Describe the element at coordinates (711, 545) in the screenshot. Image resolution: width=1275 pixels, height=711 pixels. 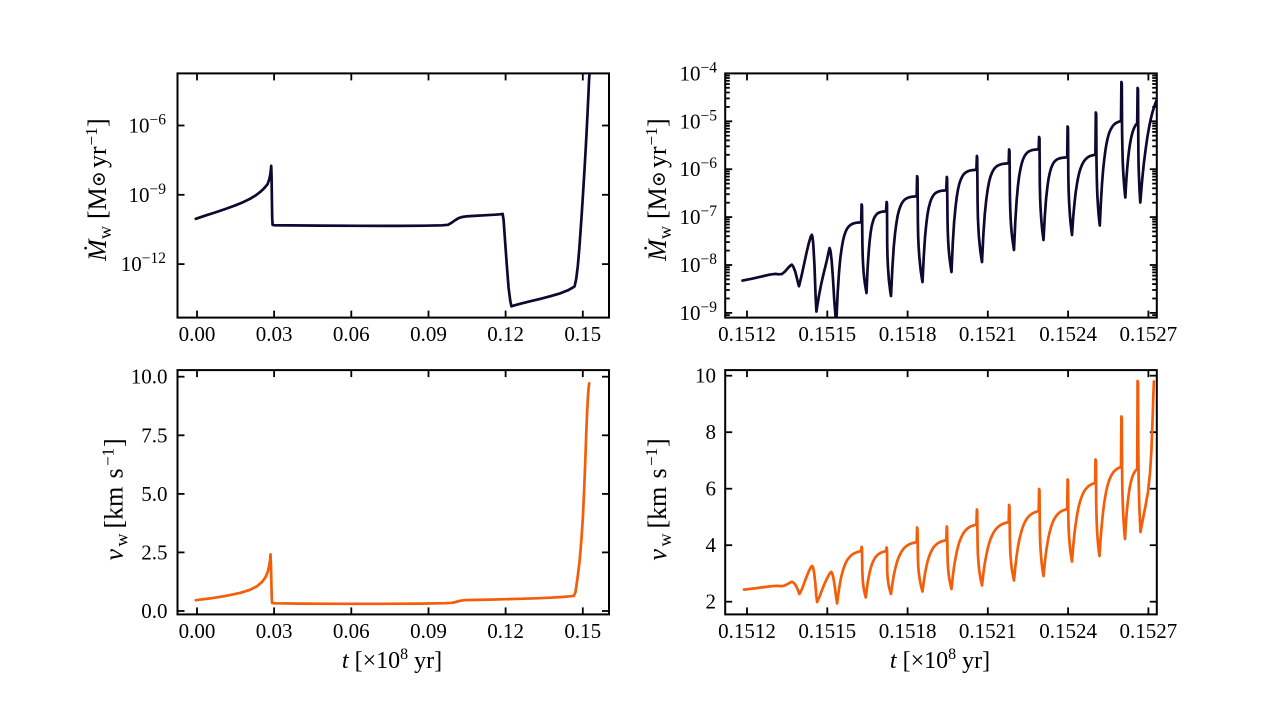
I see `svg-text: 4` at that location.